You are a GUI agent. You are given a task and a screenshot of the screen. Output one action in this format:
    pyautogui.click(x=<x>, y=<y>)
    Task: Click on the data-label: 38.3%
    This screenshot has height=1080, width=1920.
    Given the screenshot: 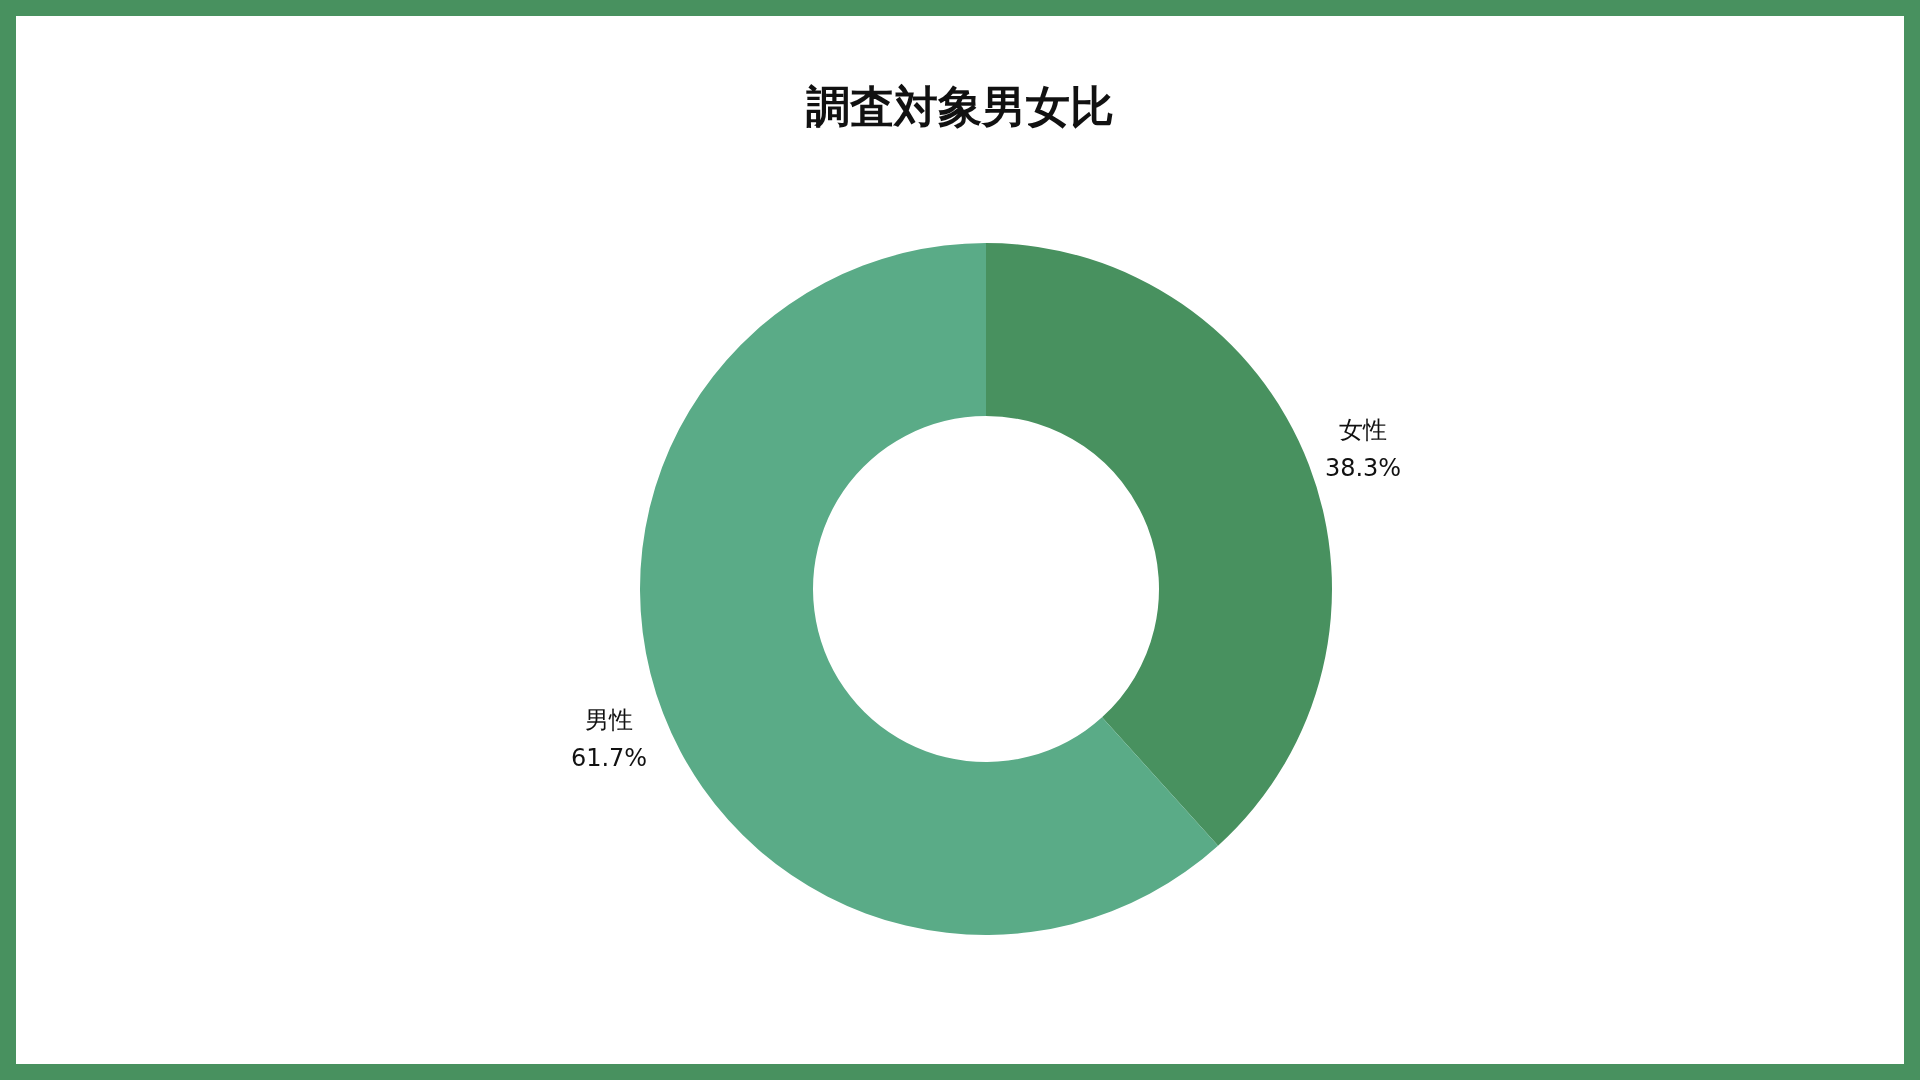 What is the action you would take?
    pyautogui.click(x=1363, y=467)
    